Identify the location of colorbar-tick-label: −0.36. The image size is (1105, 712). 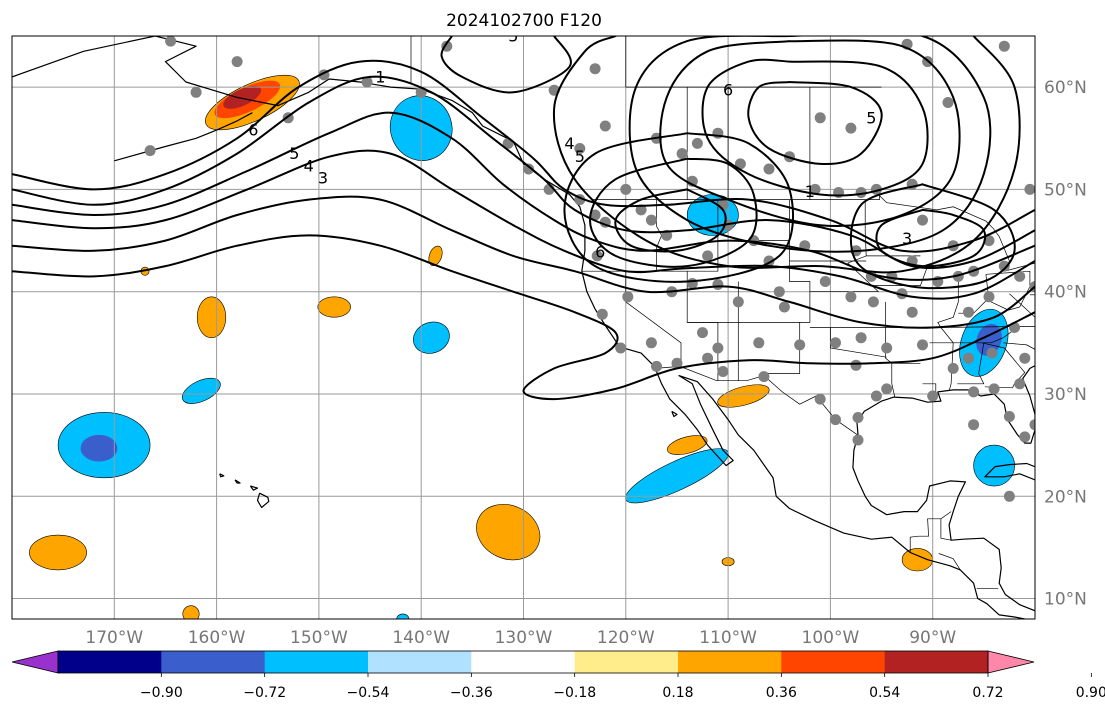
(471, 693).